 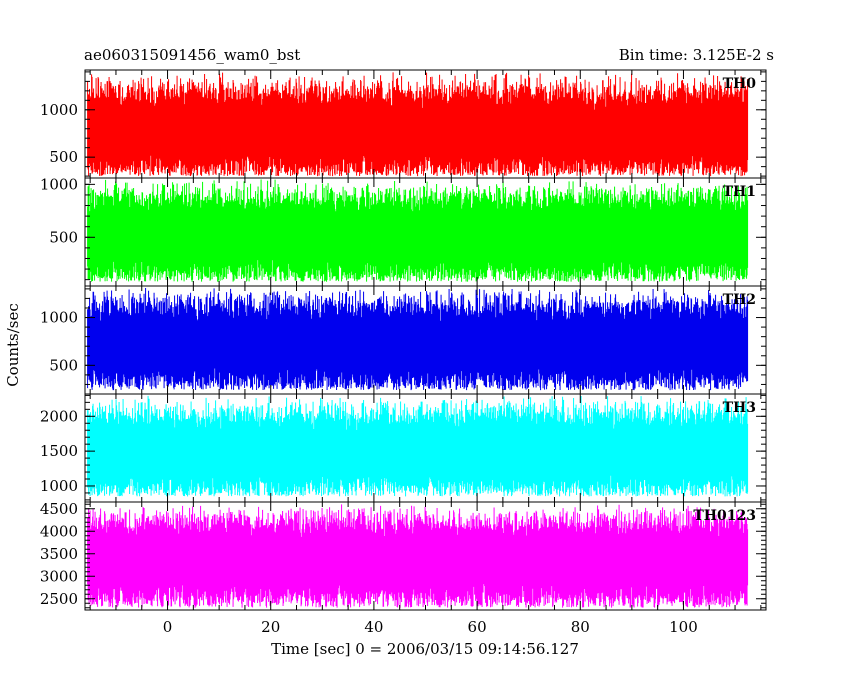 What do you see at coordinates (683, 627) in the screenshot?
I see `x-tick-label: 100` at bounding box center [683, 627].